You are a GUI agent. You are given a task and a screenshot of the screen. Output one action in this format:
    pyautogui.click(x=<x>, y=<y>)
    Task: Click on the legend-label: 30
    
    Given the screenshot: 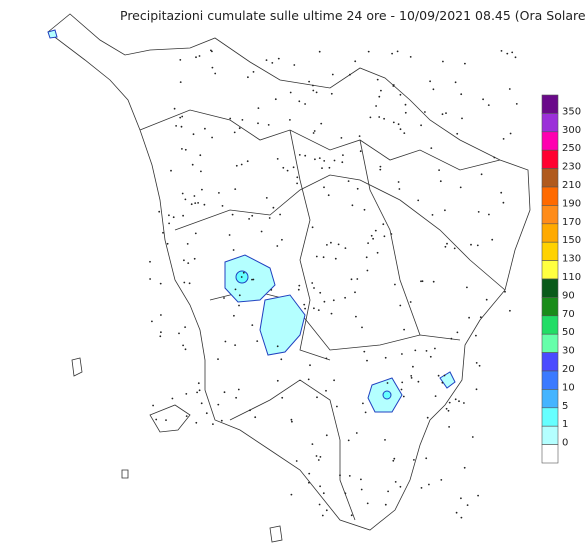 What is the action you would take?
    pyautogui.click(x=568, y=351)
    